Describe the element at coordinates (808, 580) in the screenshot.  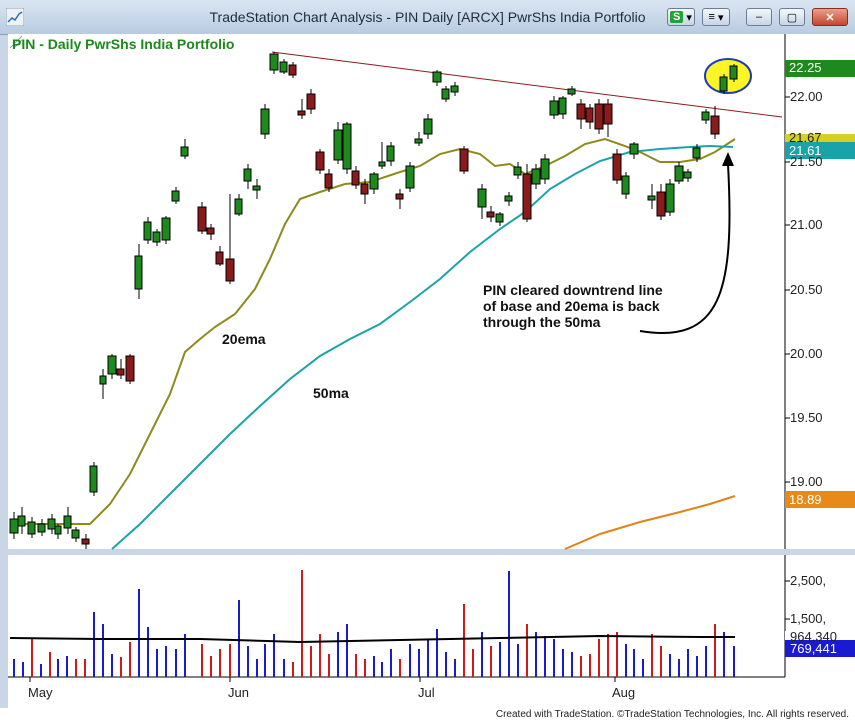
I see `volume-tick-2500: 2,500,` at that location.